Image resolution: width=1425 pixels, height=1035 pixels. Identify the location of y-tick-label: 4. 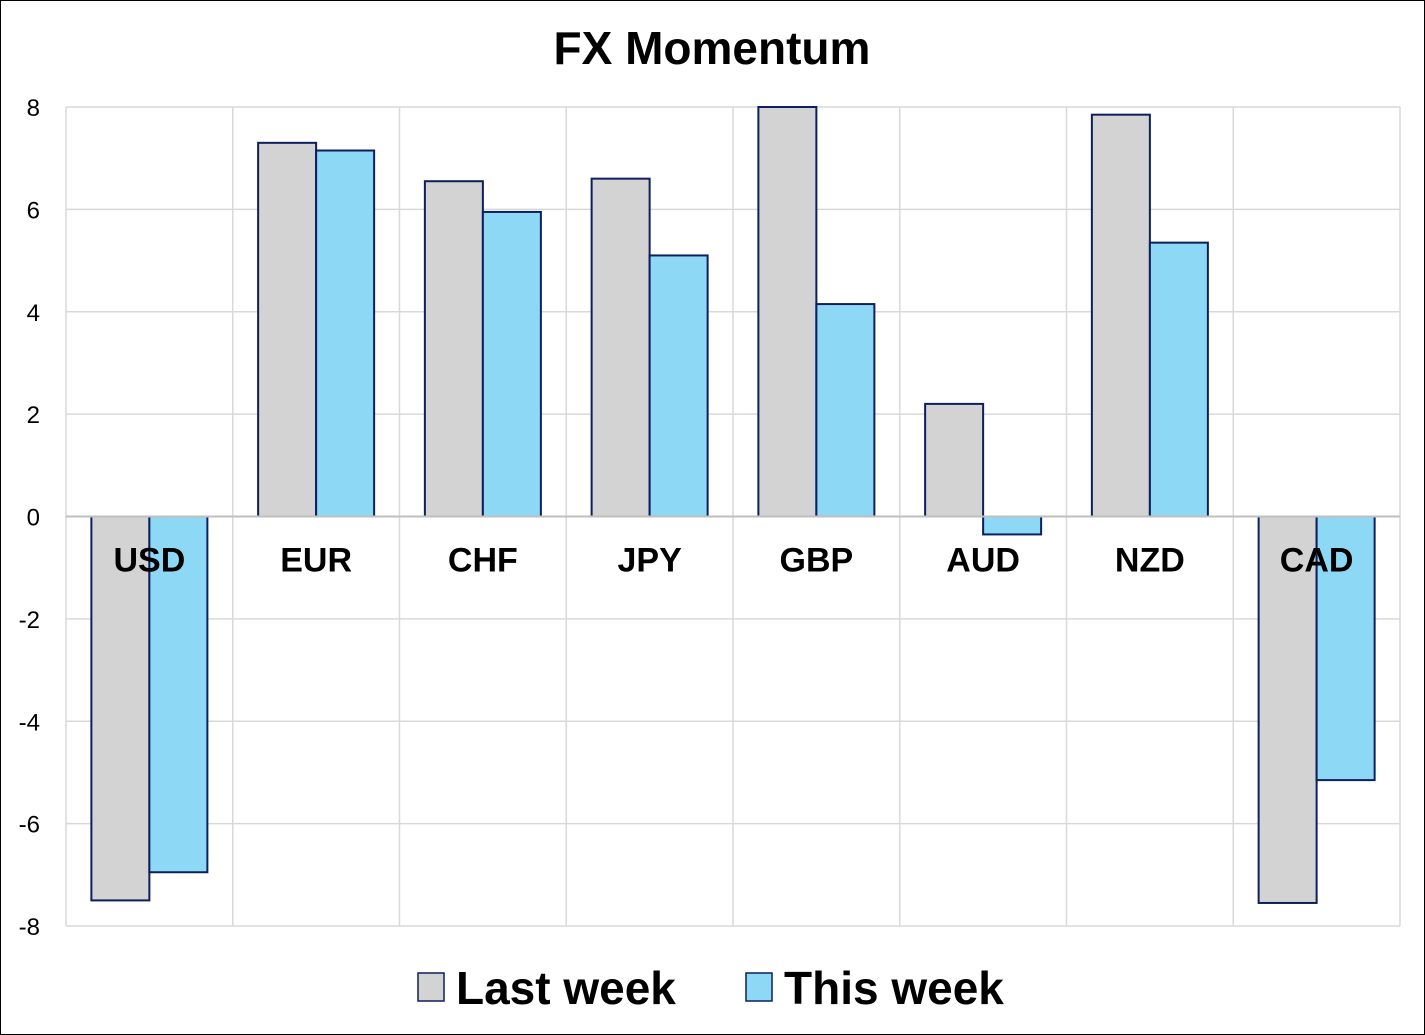
(33, 313).